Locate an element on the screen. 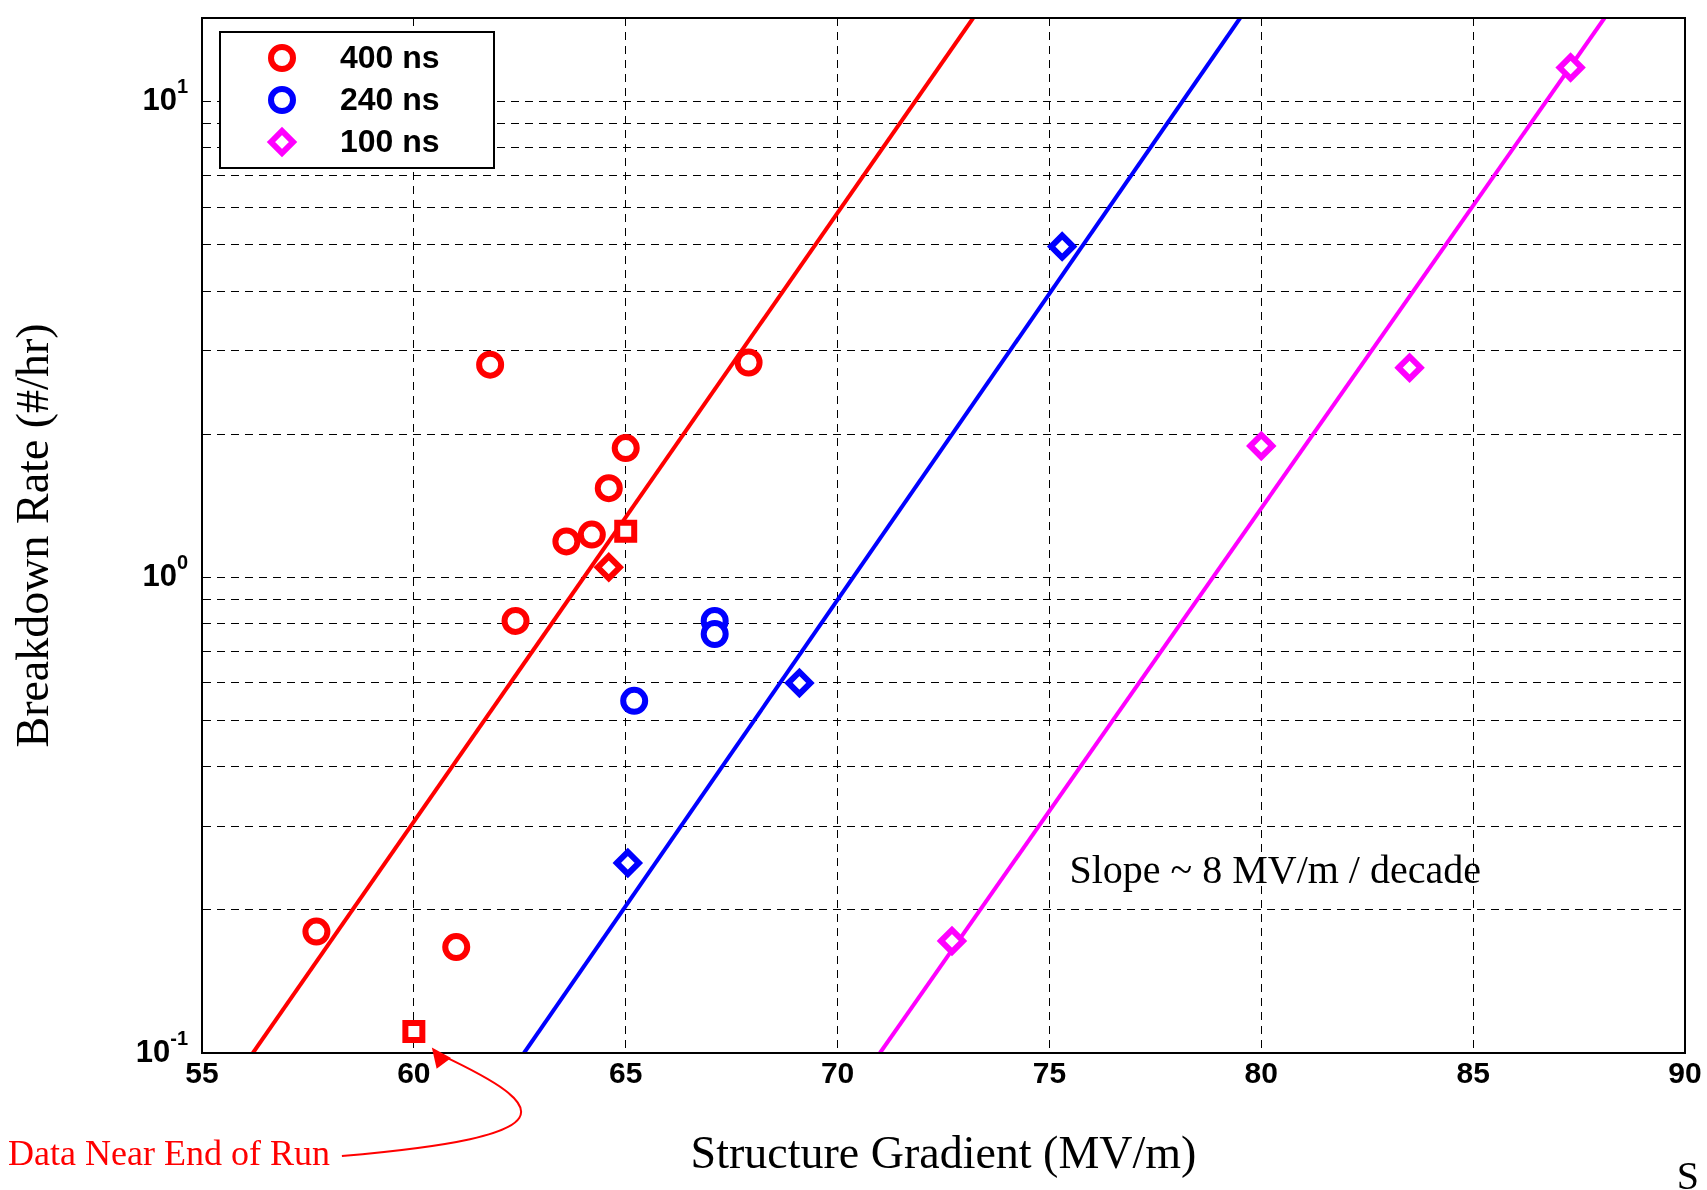  x-tick-label: 70 is located at coordinates (837, 1073).